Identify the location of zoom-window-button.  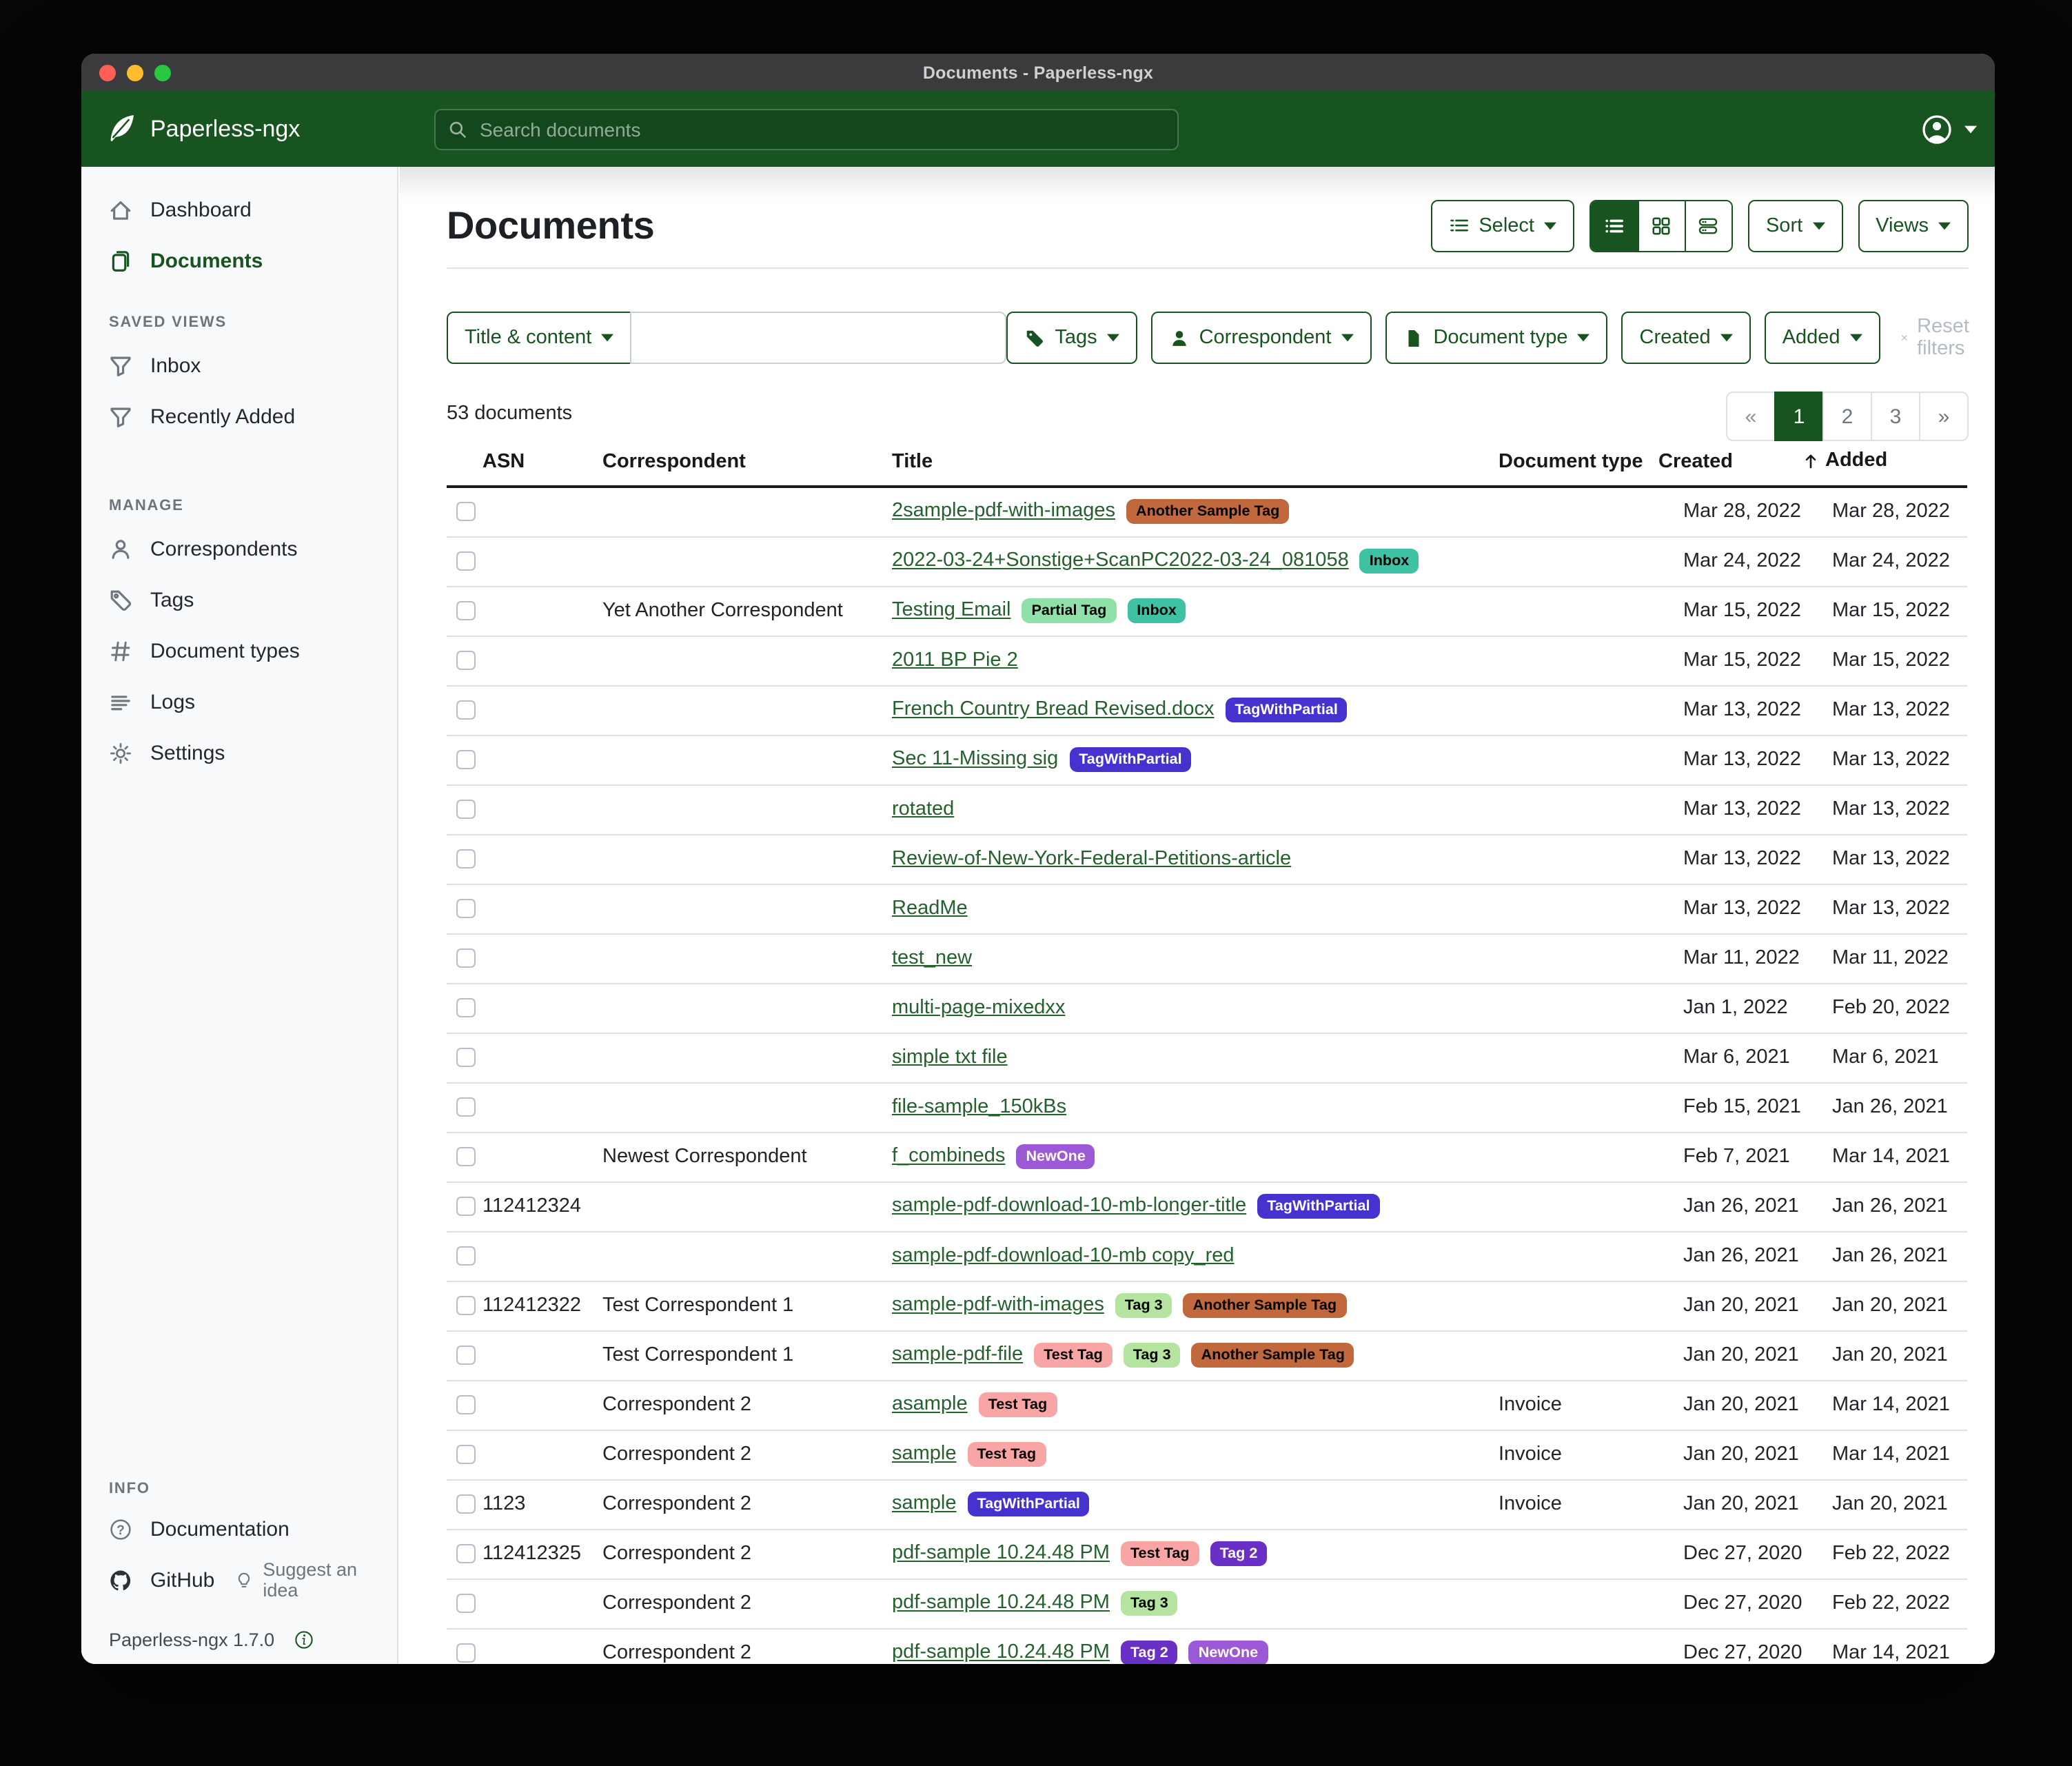
(162, 72).